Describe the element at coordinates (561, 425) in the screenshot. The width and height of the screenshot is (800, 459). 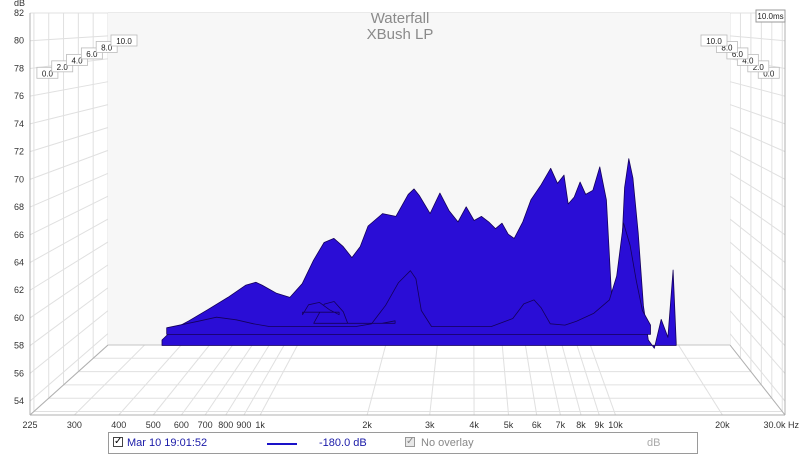
I see `x-tick-label: 7k` at that location.